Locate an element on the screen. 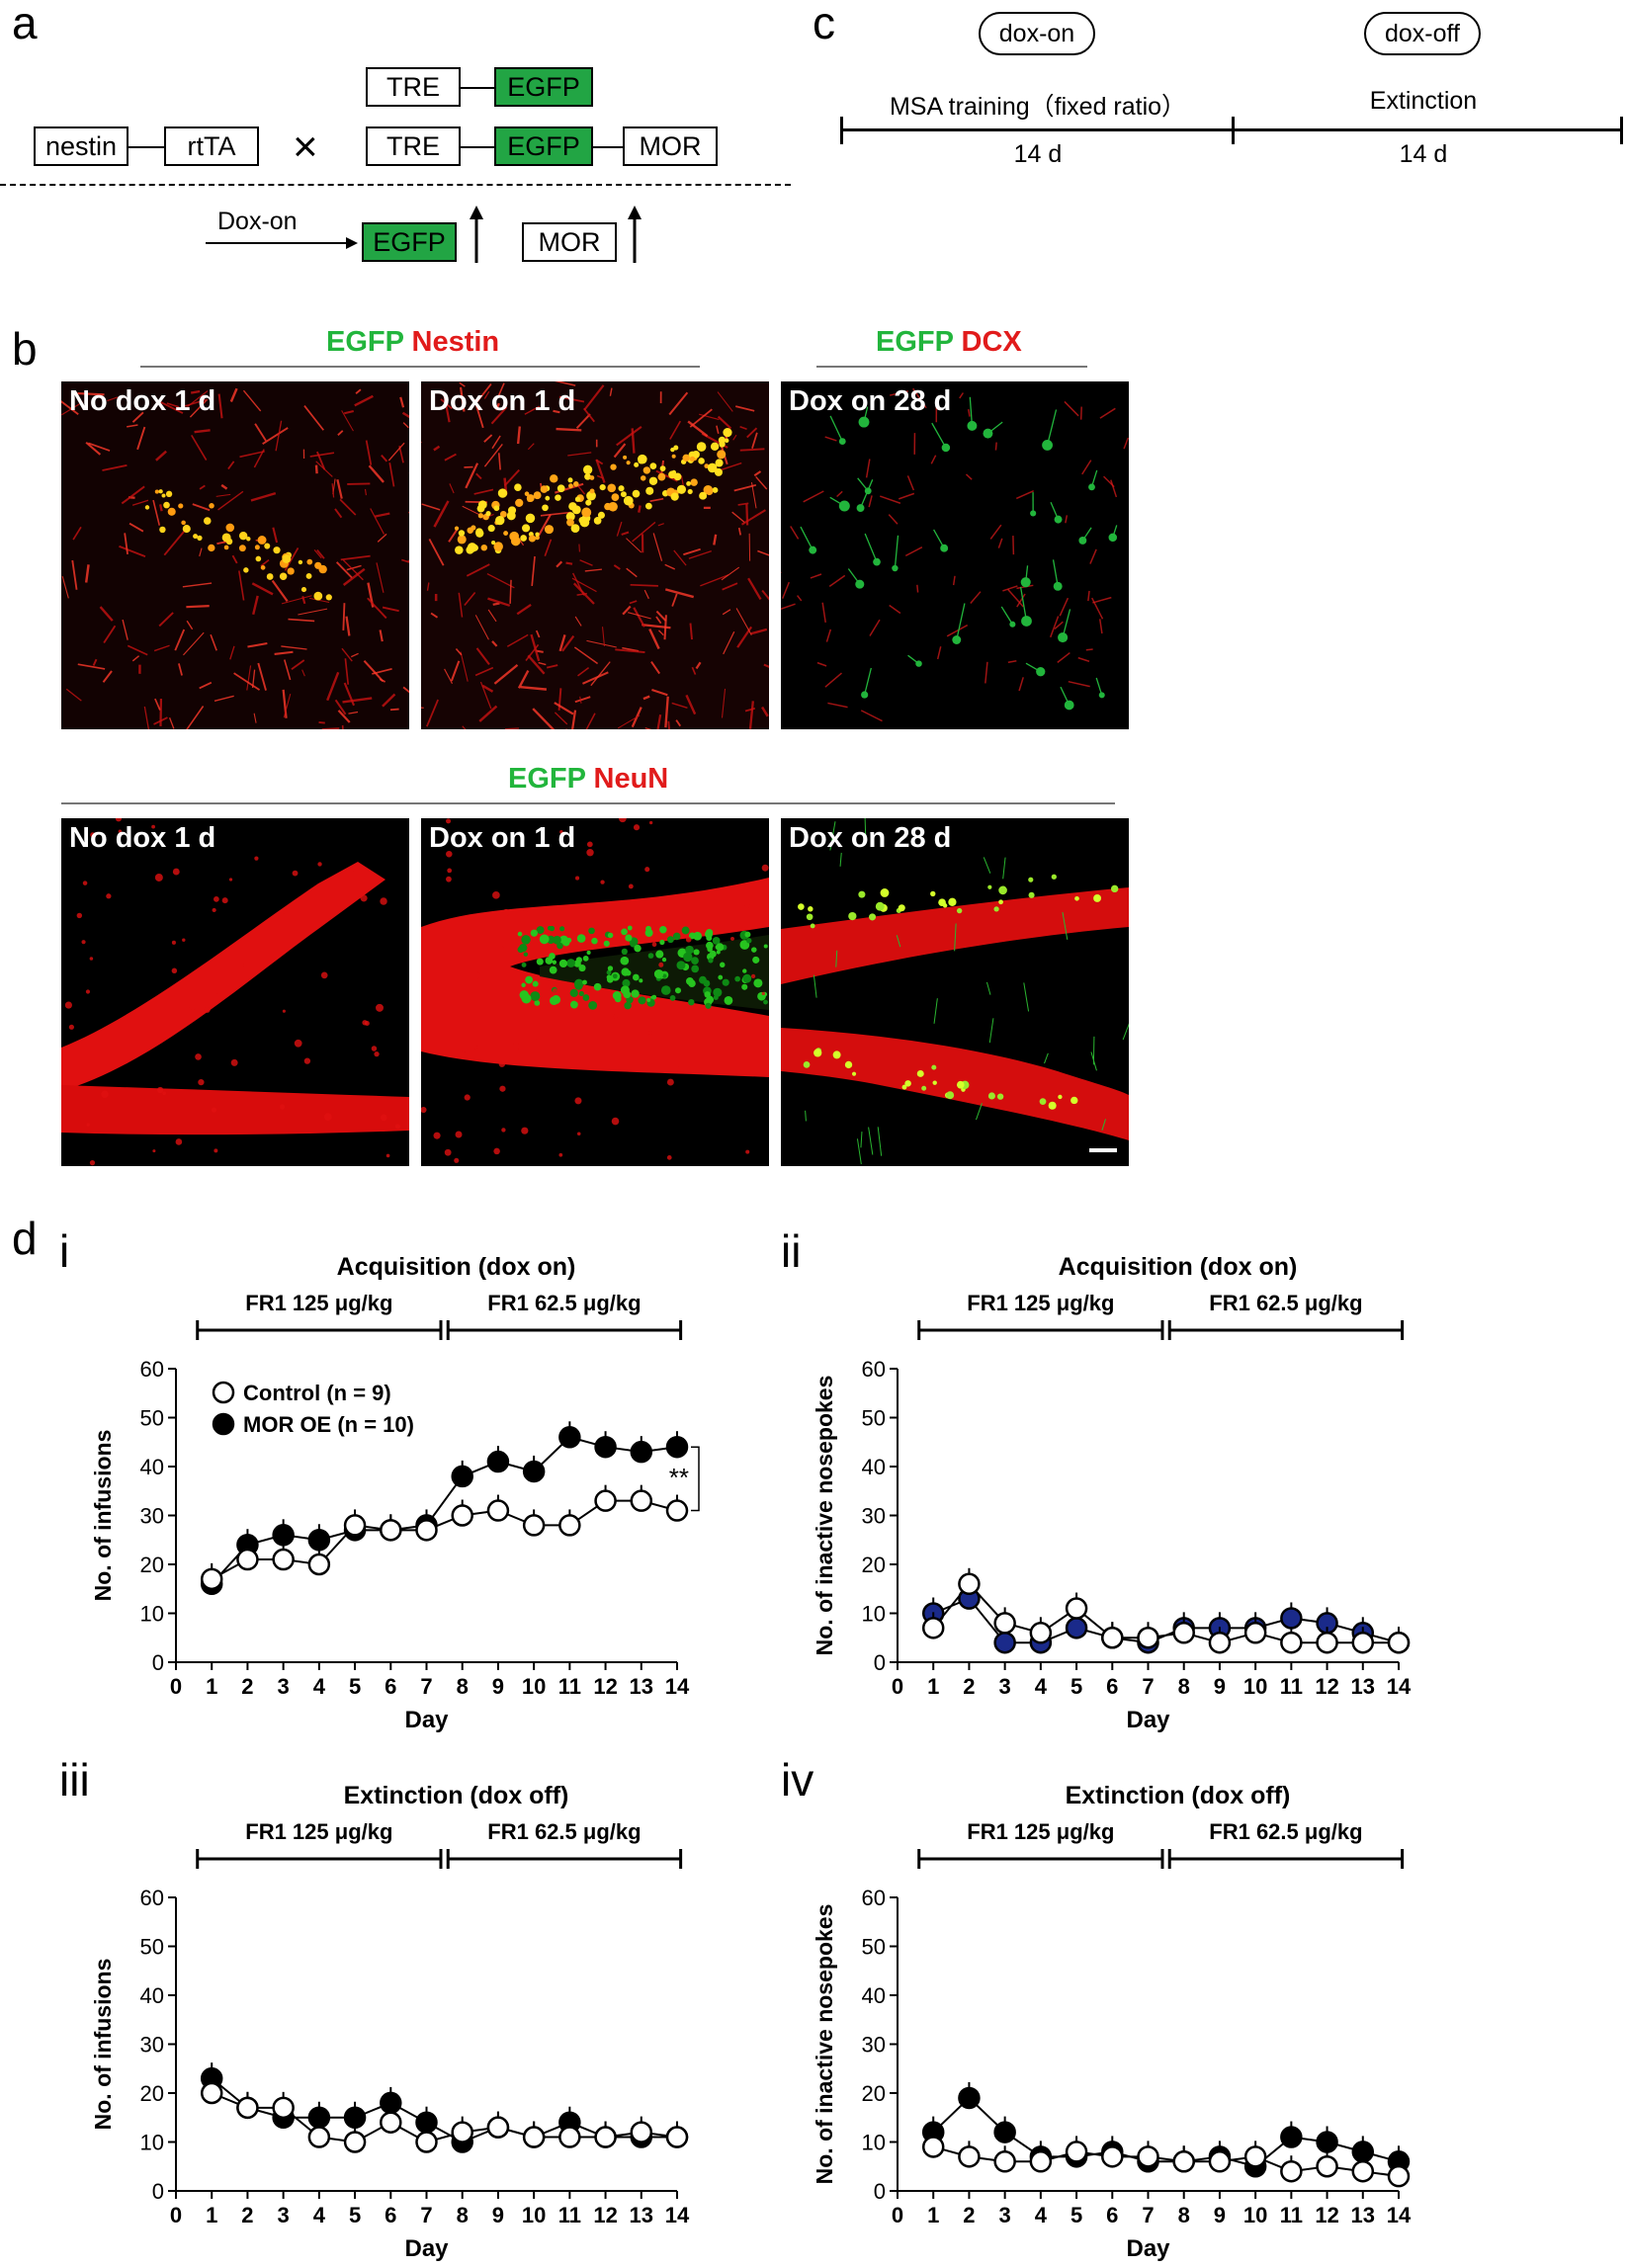 The height and width of the screenshot is (2268, 1627). x-tick-label: 1 is located at coordinates (211, 2215).